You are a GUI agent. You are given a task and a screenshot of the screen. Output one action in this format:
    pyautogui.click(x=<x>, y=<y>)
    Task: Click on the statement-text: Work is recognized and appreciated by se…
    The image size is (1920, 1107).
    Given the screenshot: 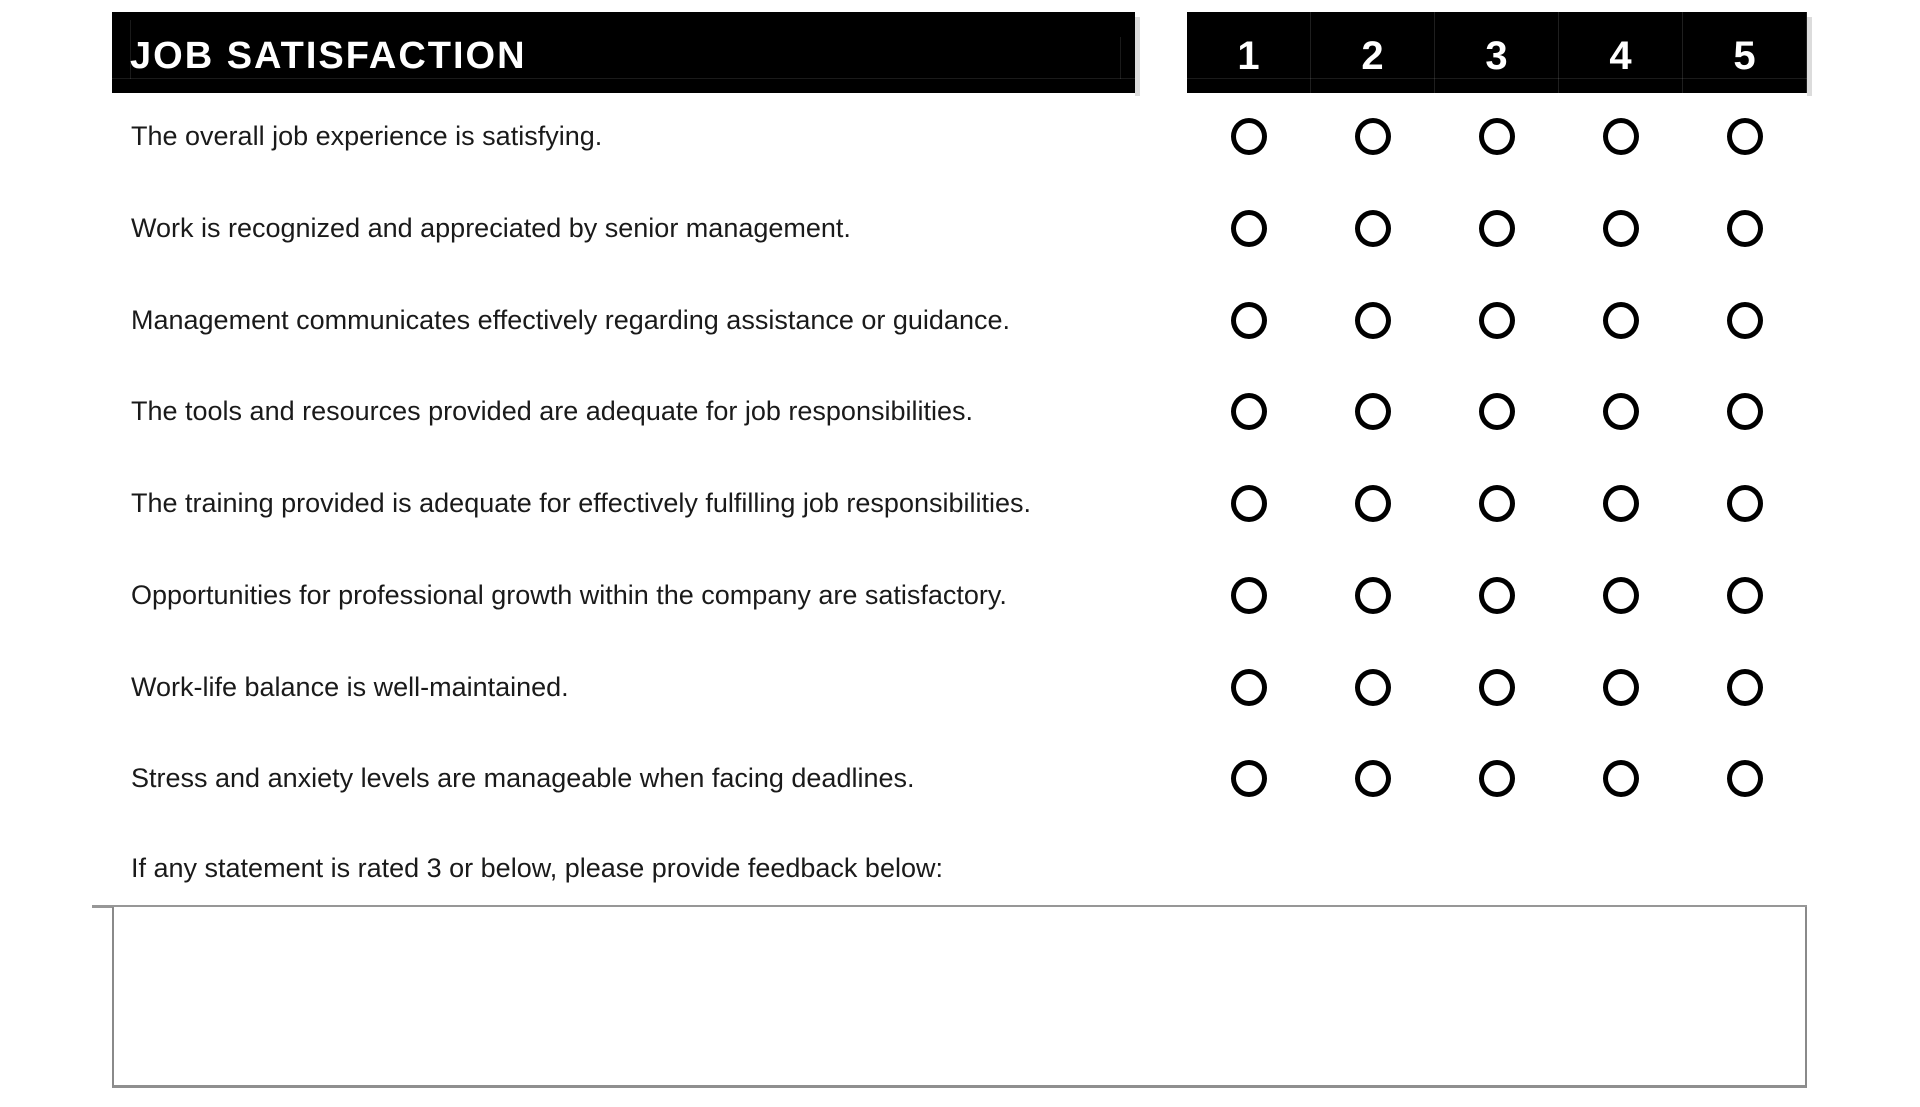 What is the action you would take?
    pyautogui.click(x=491, y=228)
    